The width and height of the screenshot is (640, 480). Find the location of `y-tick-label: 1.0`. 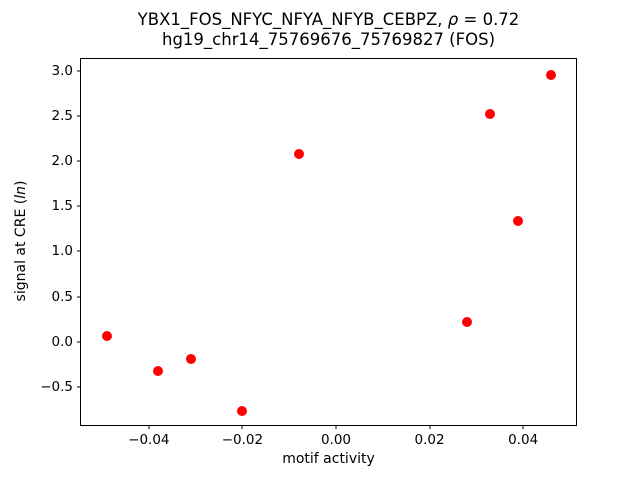

y-tick-label: 1.0 is located at coordinates (62, 251).